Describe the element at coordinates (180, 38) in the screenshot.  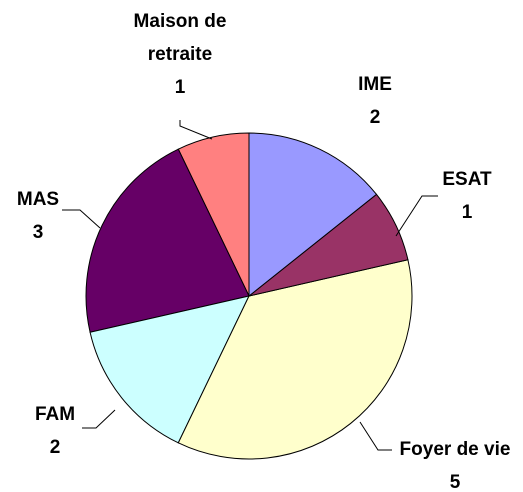
I see `label-name: Maison de retraite` at that location.